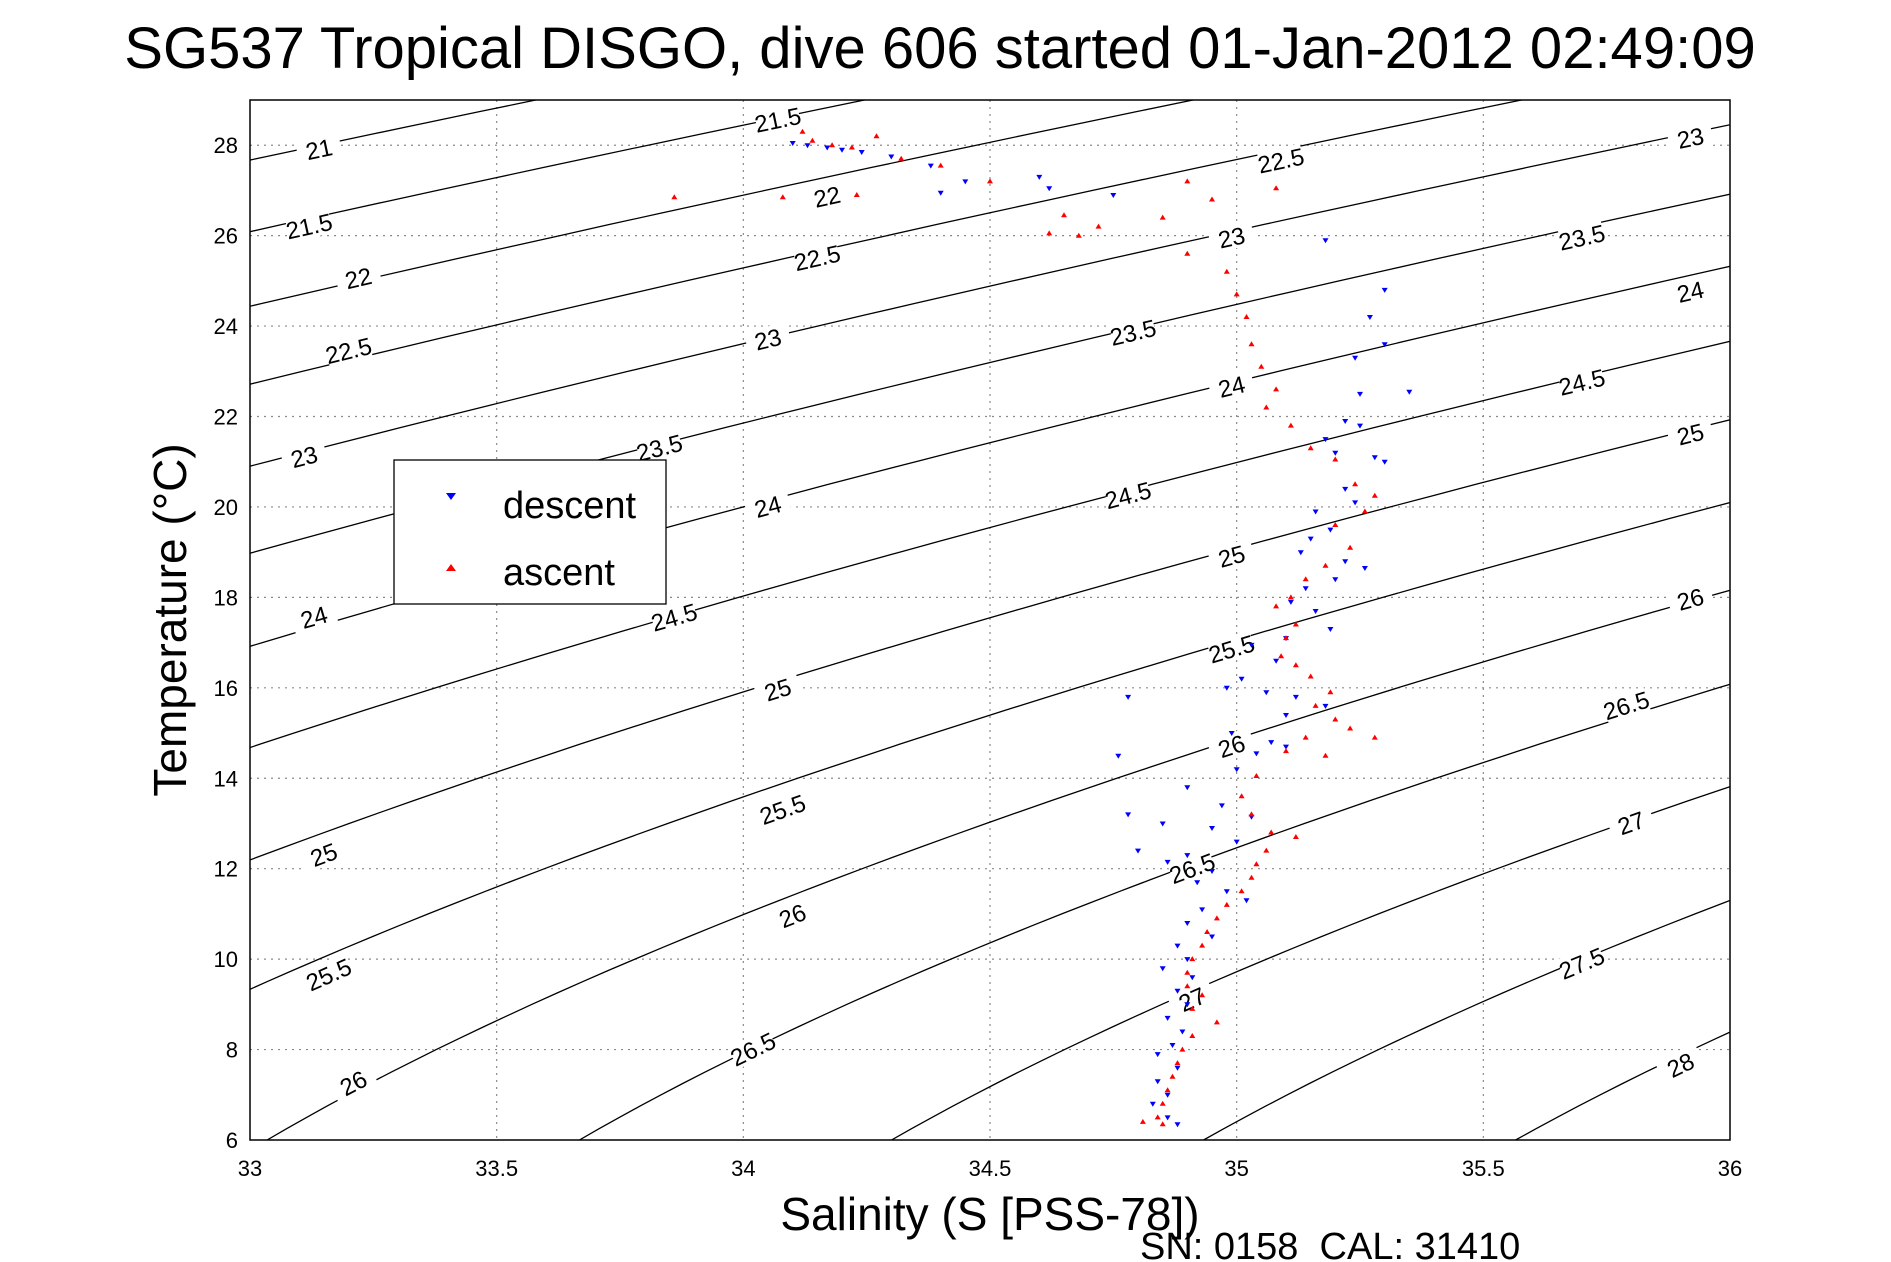 This screenshot has height=1262, width=1891. I want to click on x-tick-label: 33, so click(250, 1168).